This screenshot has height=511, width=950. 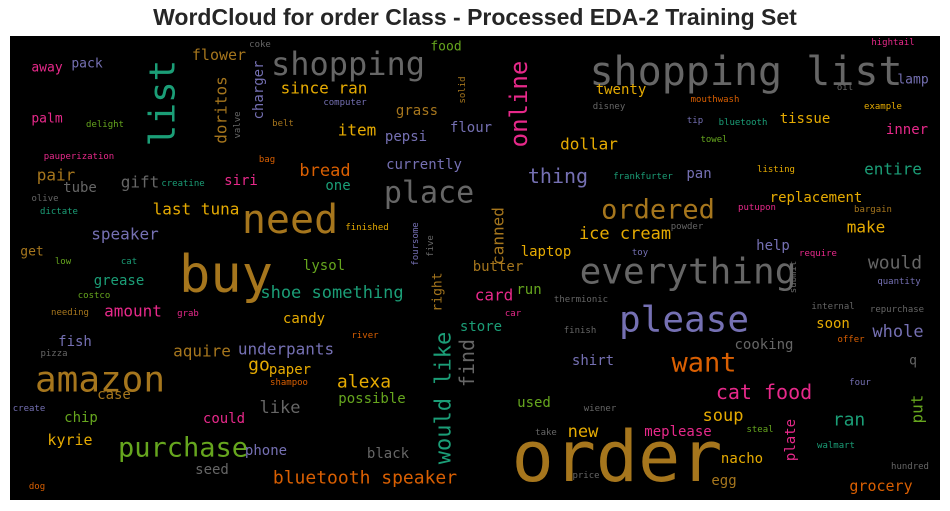 What do you see at coordinates (280, 408) in the screenshot?
I see `word-like: like` at bounding box center [280, 408].